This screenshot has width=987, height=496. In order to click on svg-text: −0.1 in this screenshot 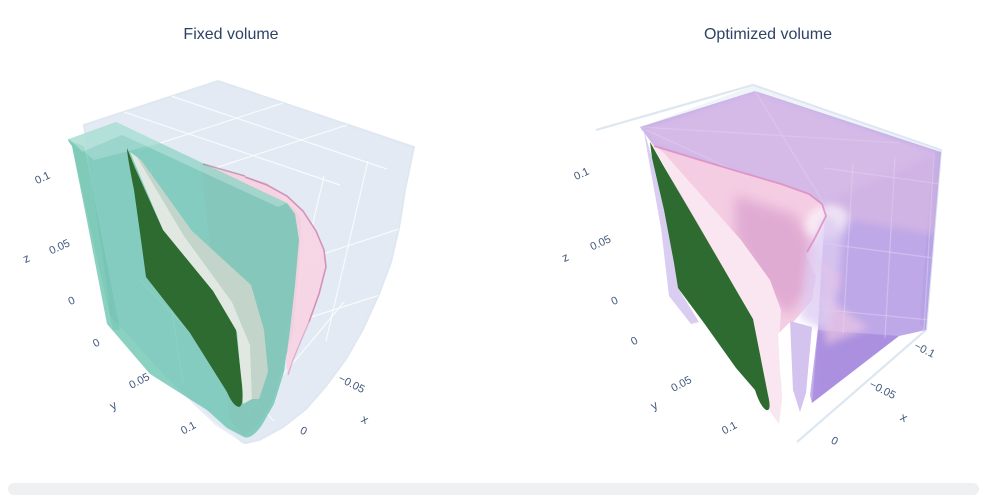, I will do `click(924, 350)`.